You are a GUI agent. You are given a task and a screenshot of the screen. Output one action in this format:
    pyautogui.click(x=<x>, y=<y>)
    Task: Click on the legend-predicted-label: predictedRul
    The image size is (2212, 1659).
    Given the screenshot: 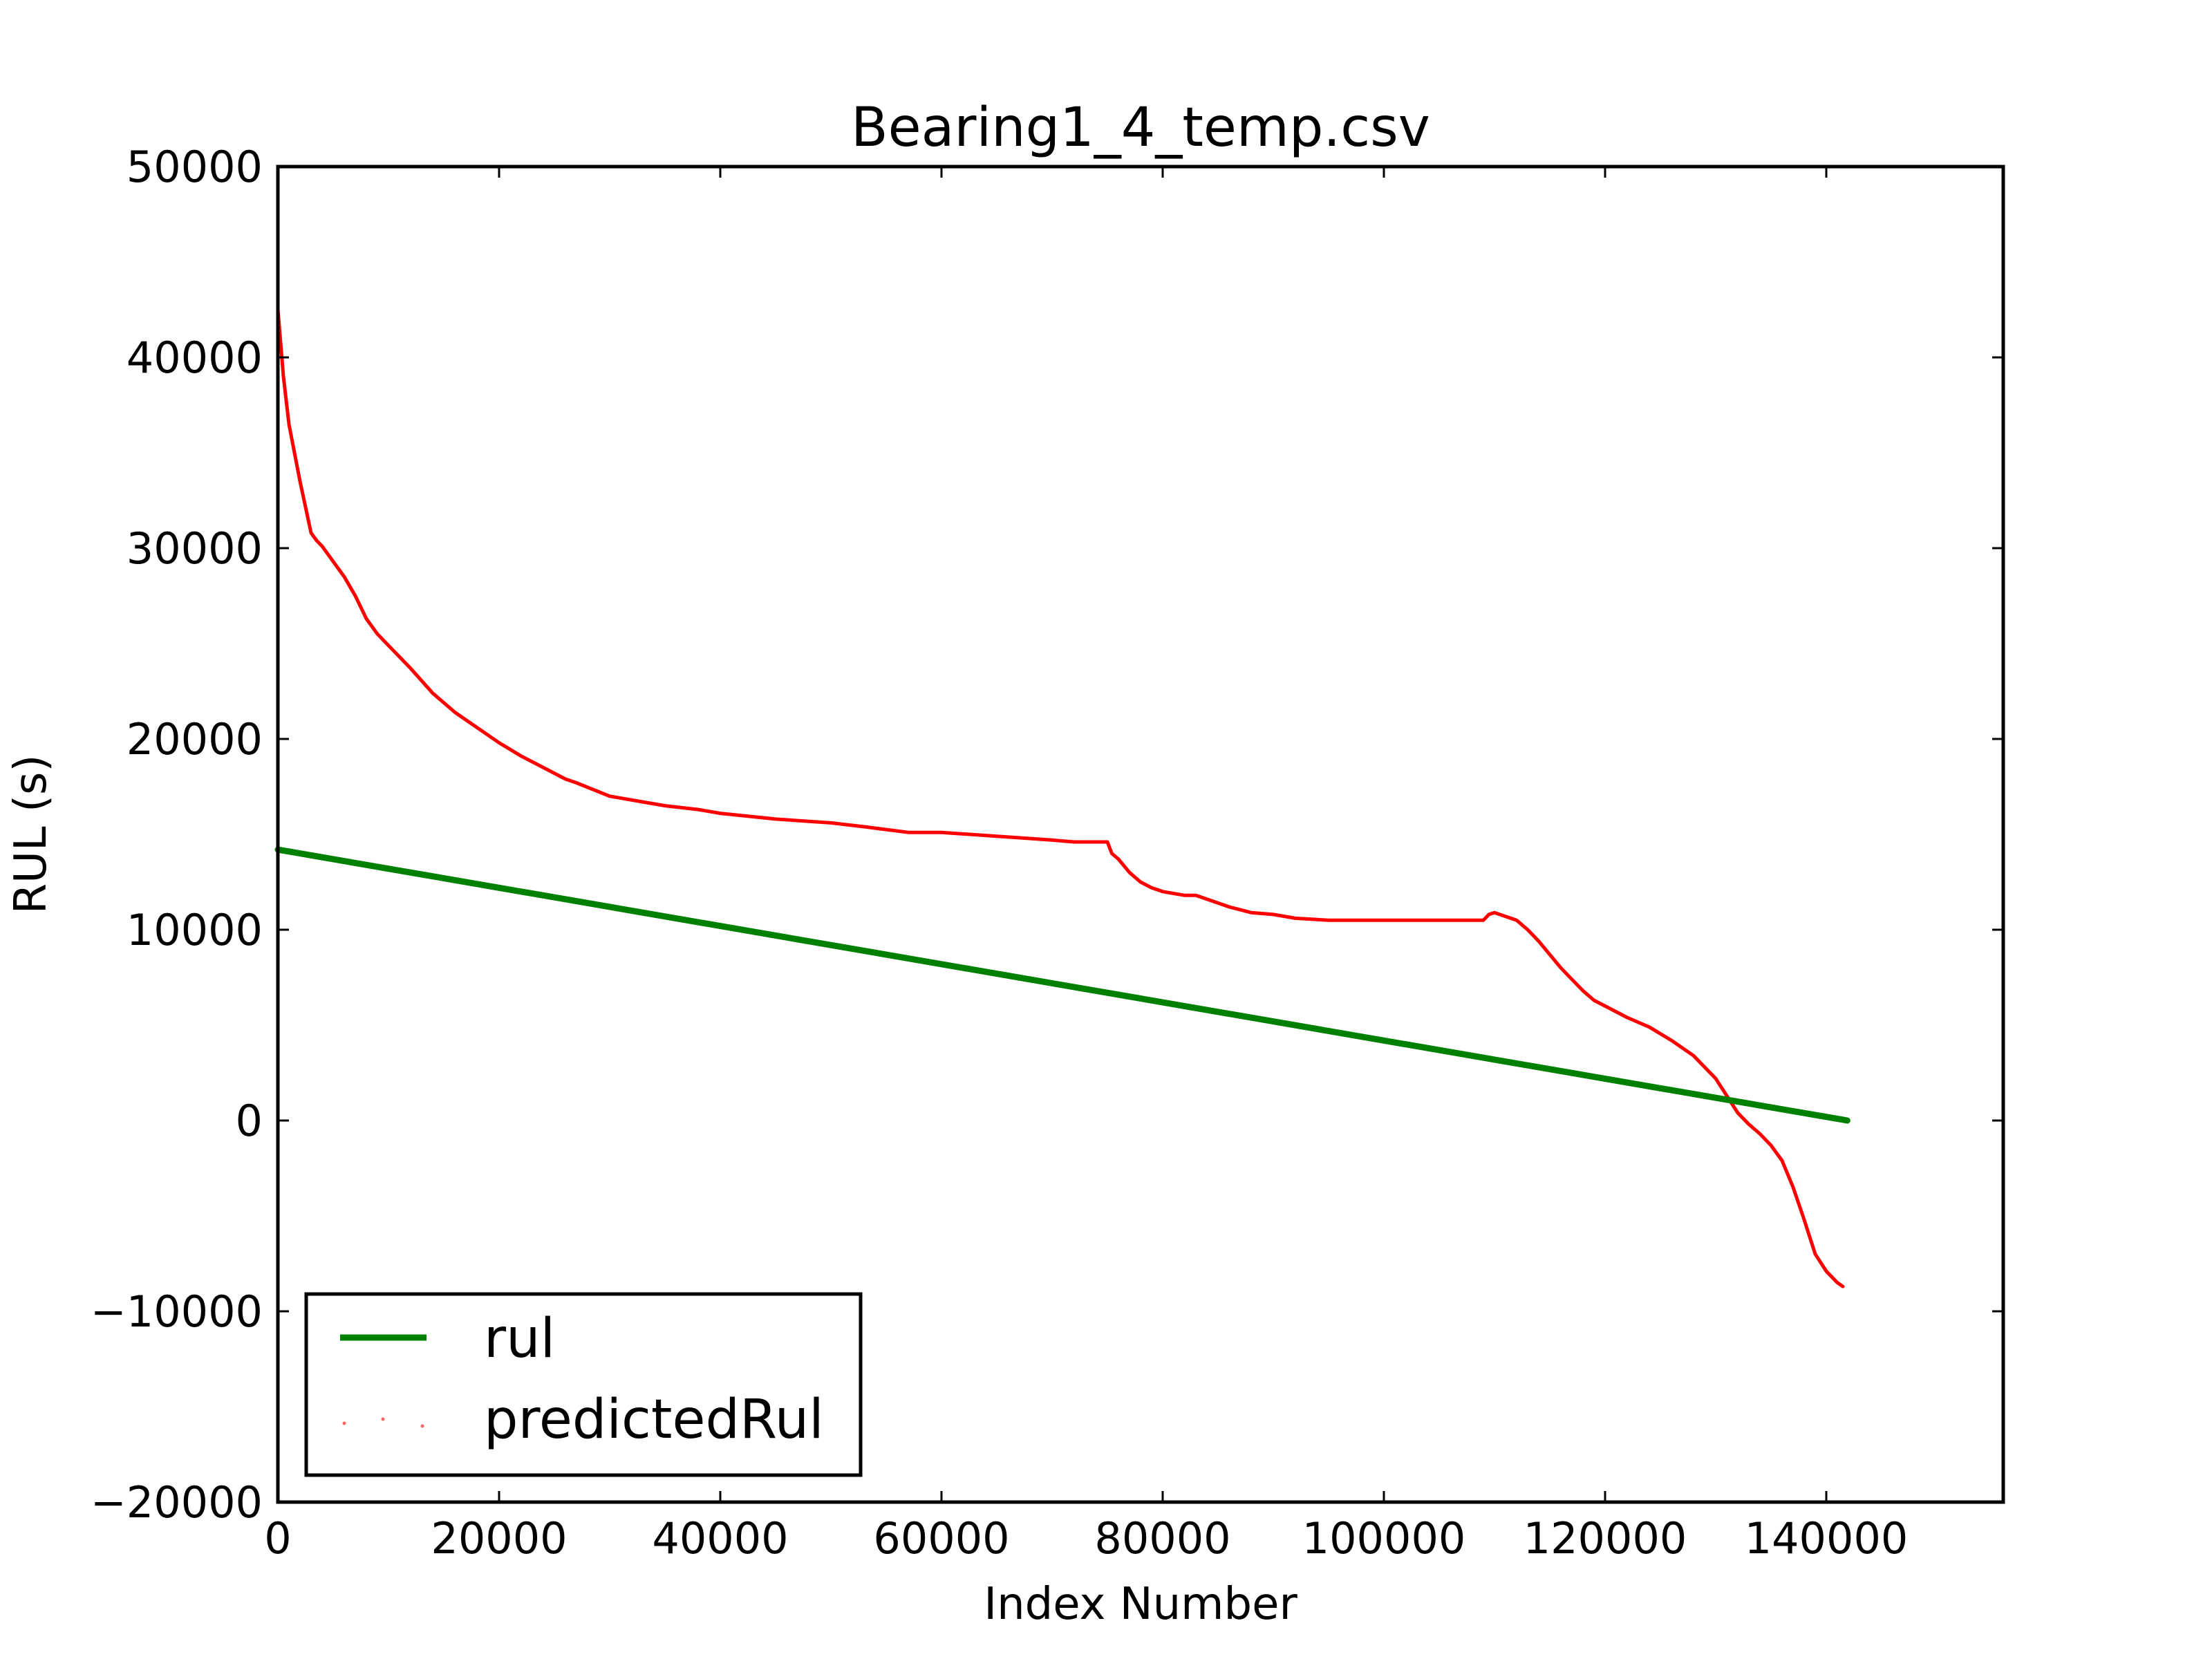 What is the action you would take?
    pyautogui.click(x=654, y=1420)
    